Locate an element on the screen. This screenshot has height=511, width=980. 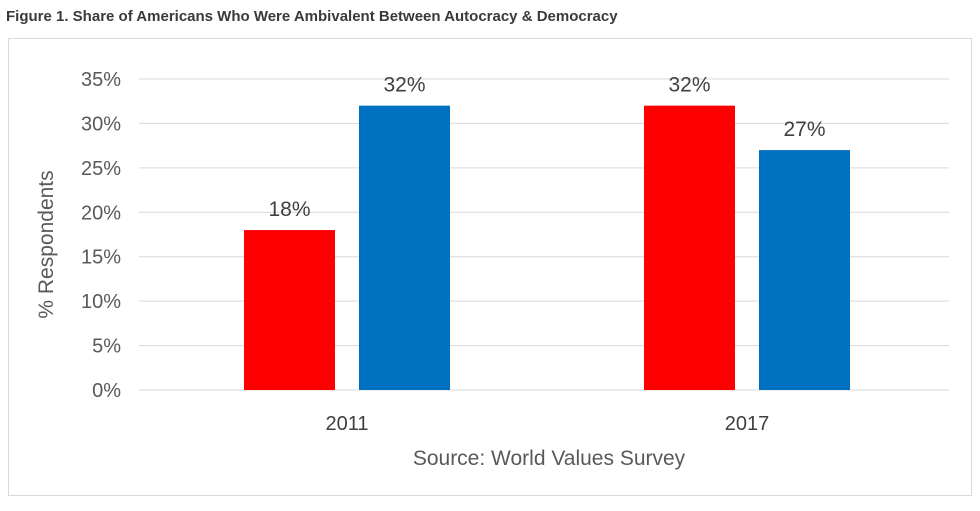
x-category-label: 2011 is located at coordinates (346, 424).